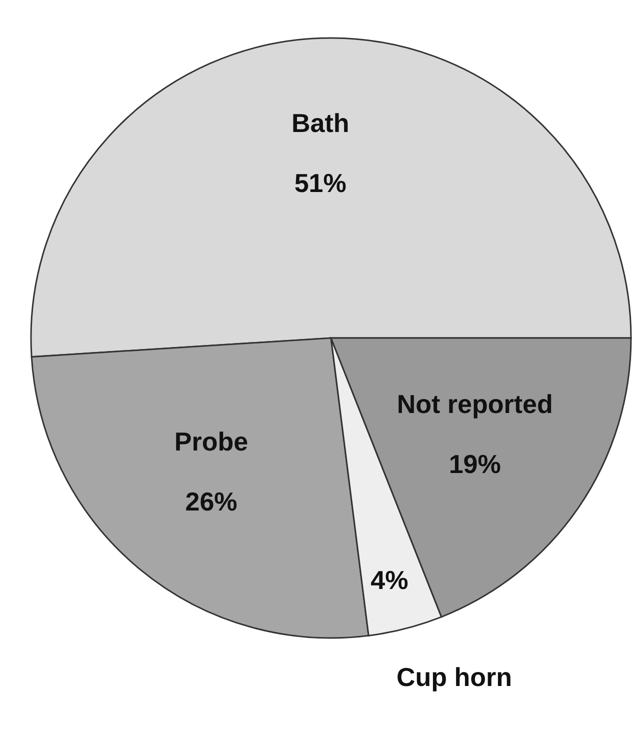 Image resolution: width=644 pixels, height=744 pixels. I want to click on slice-label: Probe, so click(211, 441).